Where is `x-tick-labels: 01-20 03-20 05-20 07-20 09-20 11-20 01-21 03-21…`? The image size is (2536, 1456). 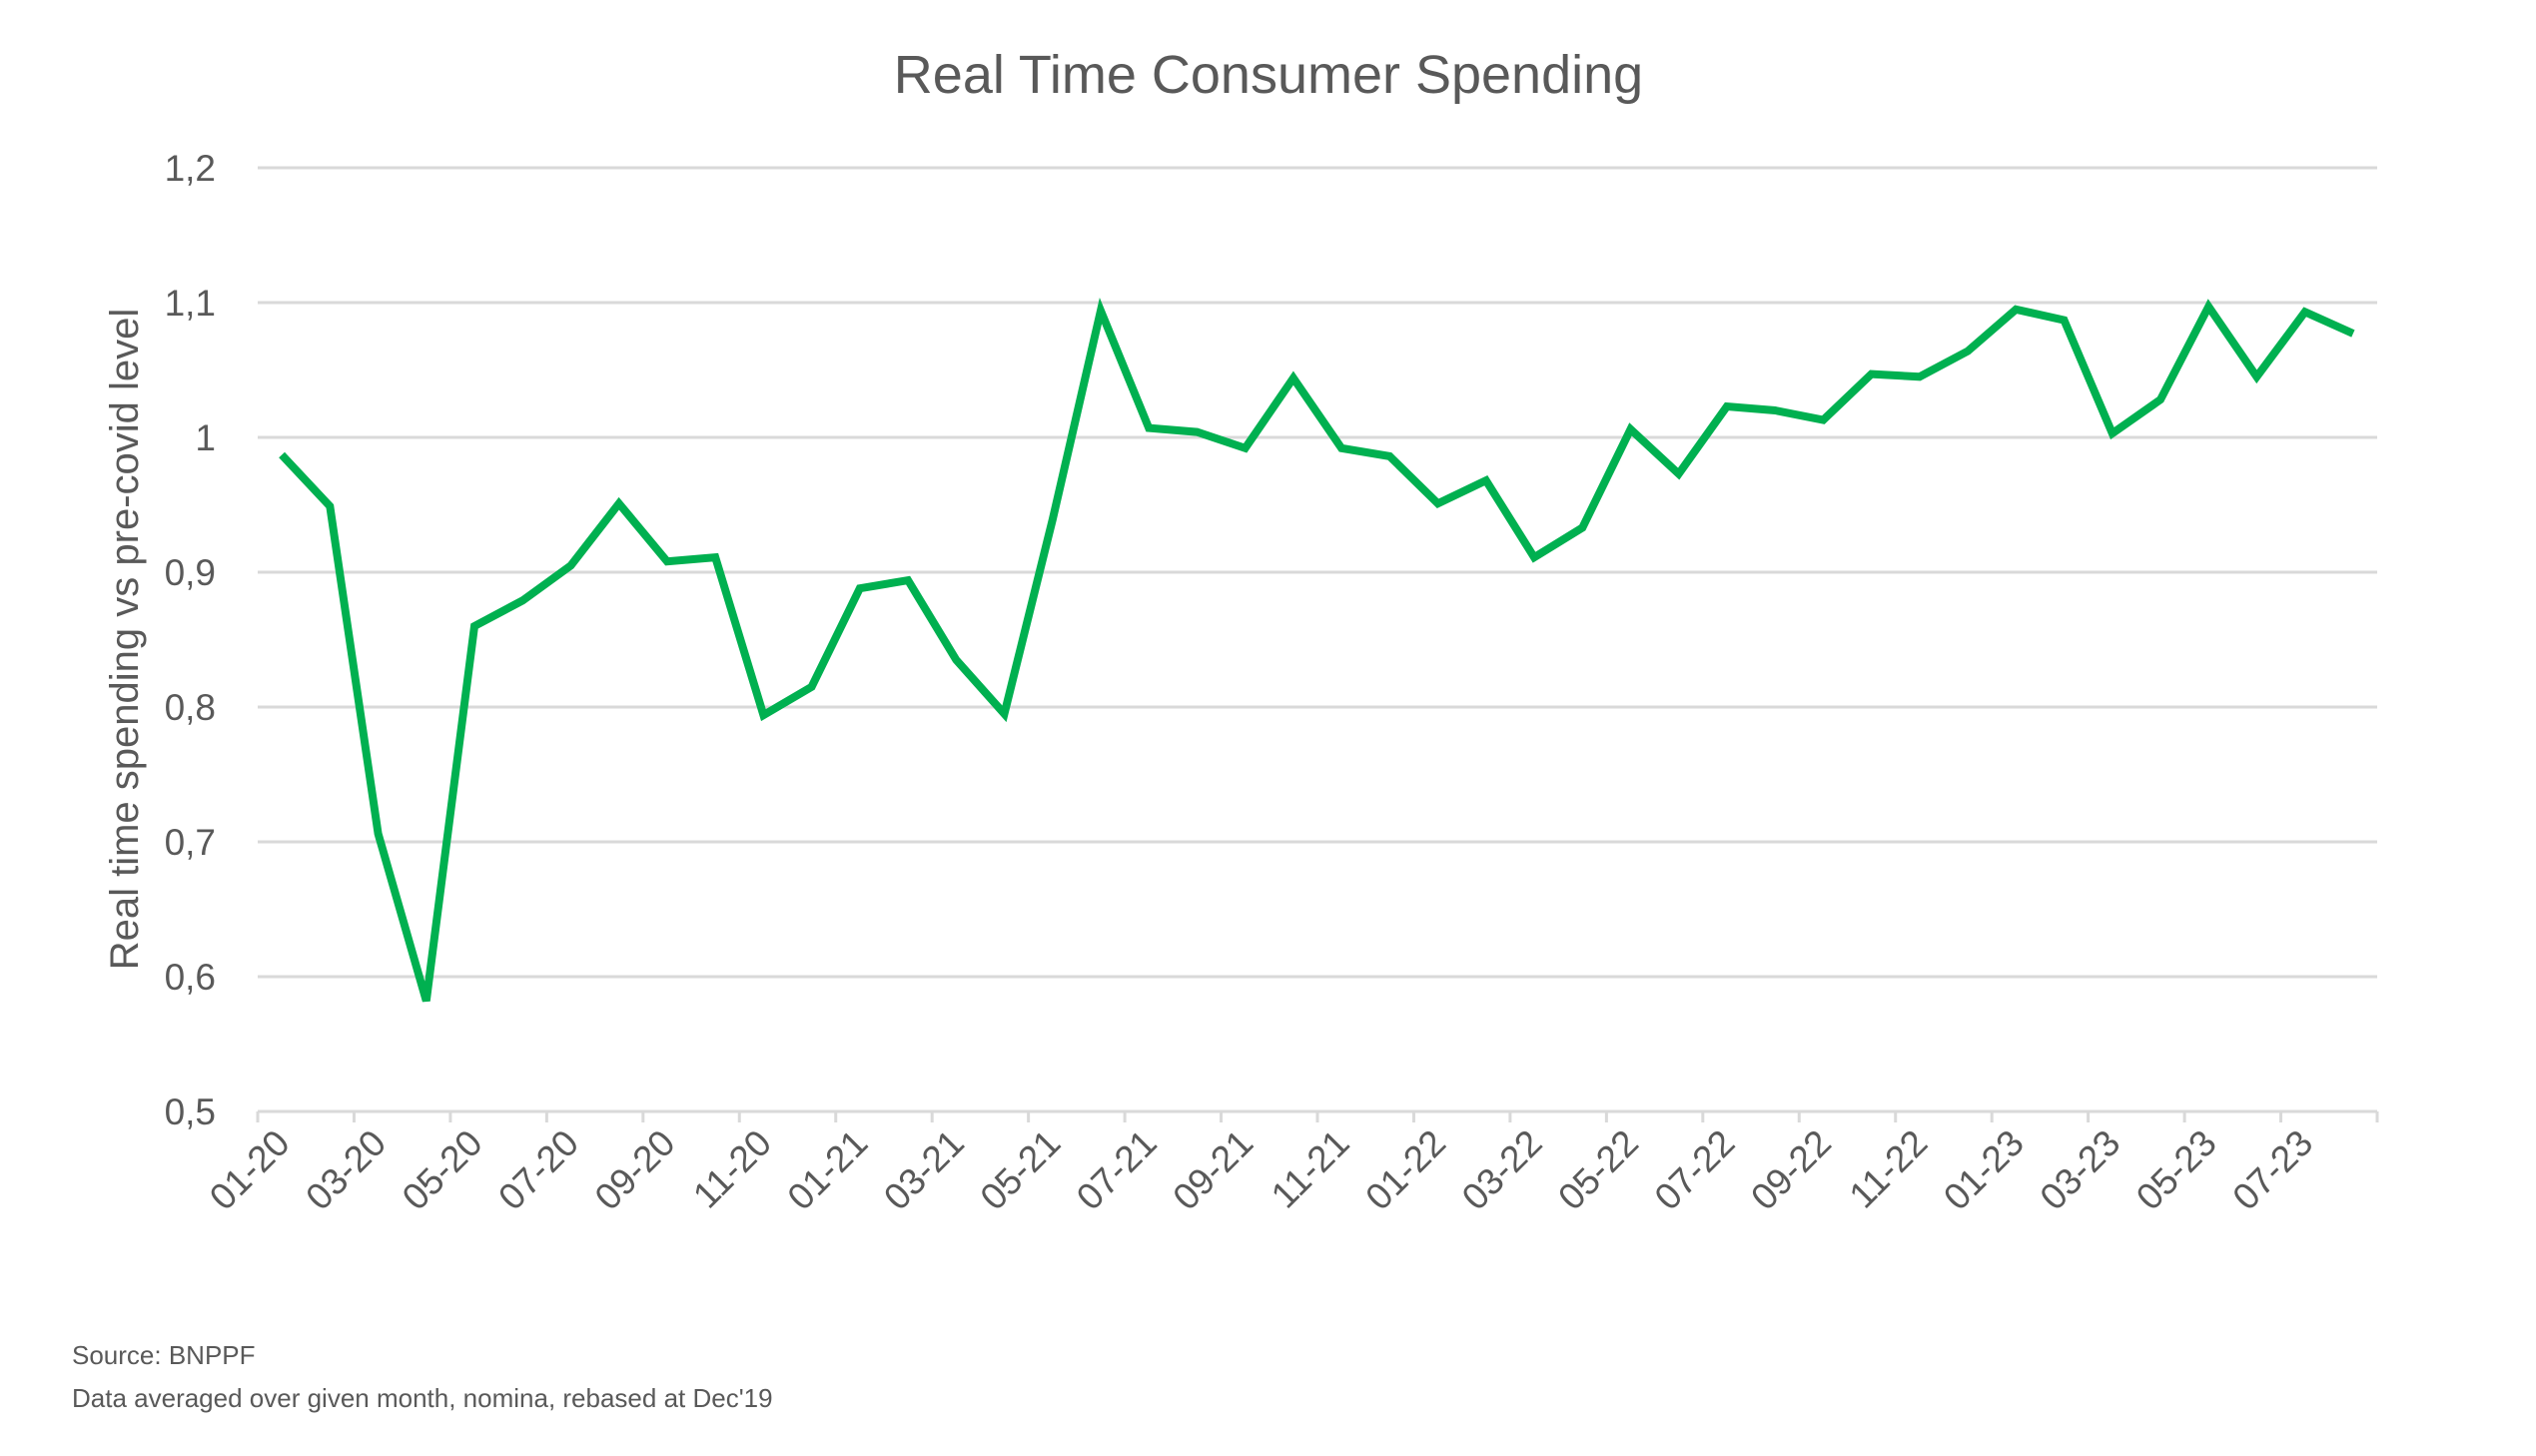
x-tick-labels: 01-20 03-20 05-20 07-20 09-20 11-20 01-21 03-21… is located at coordinates (1261, 1170).